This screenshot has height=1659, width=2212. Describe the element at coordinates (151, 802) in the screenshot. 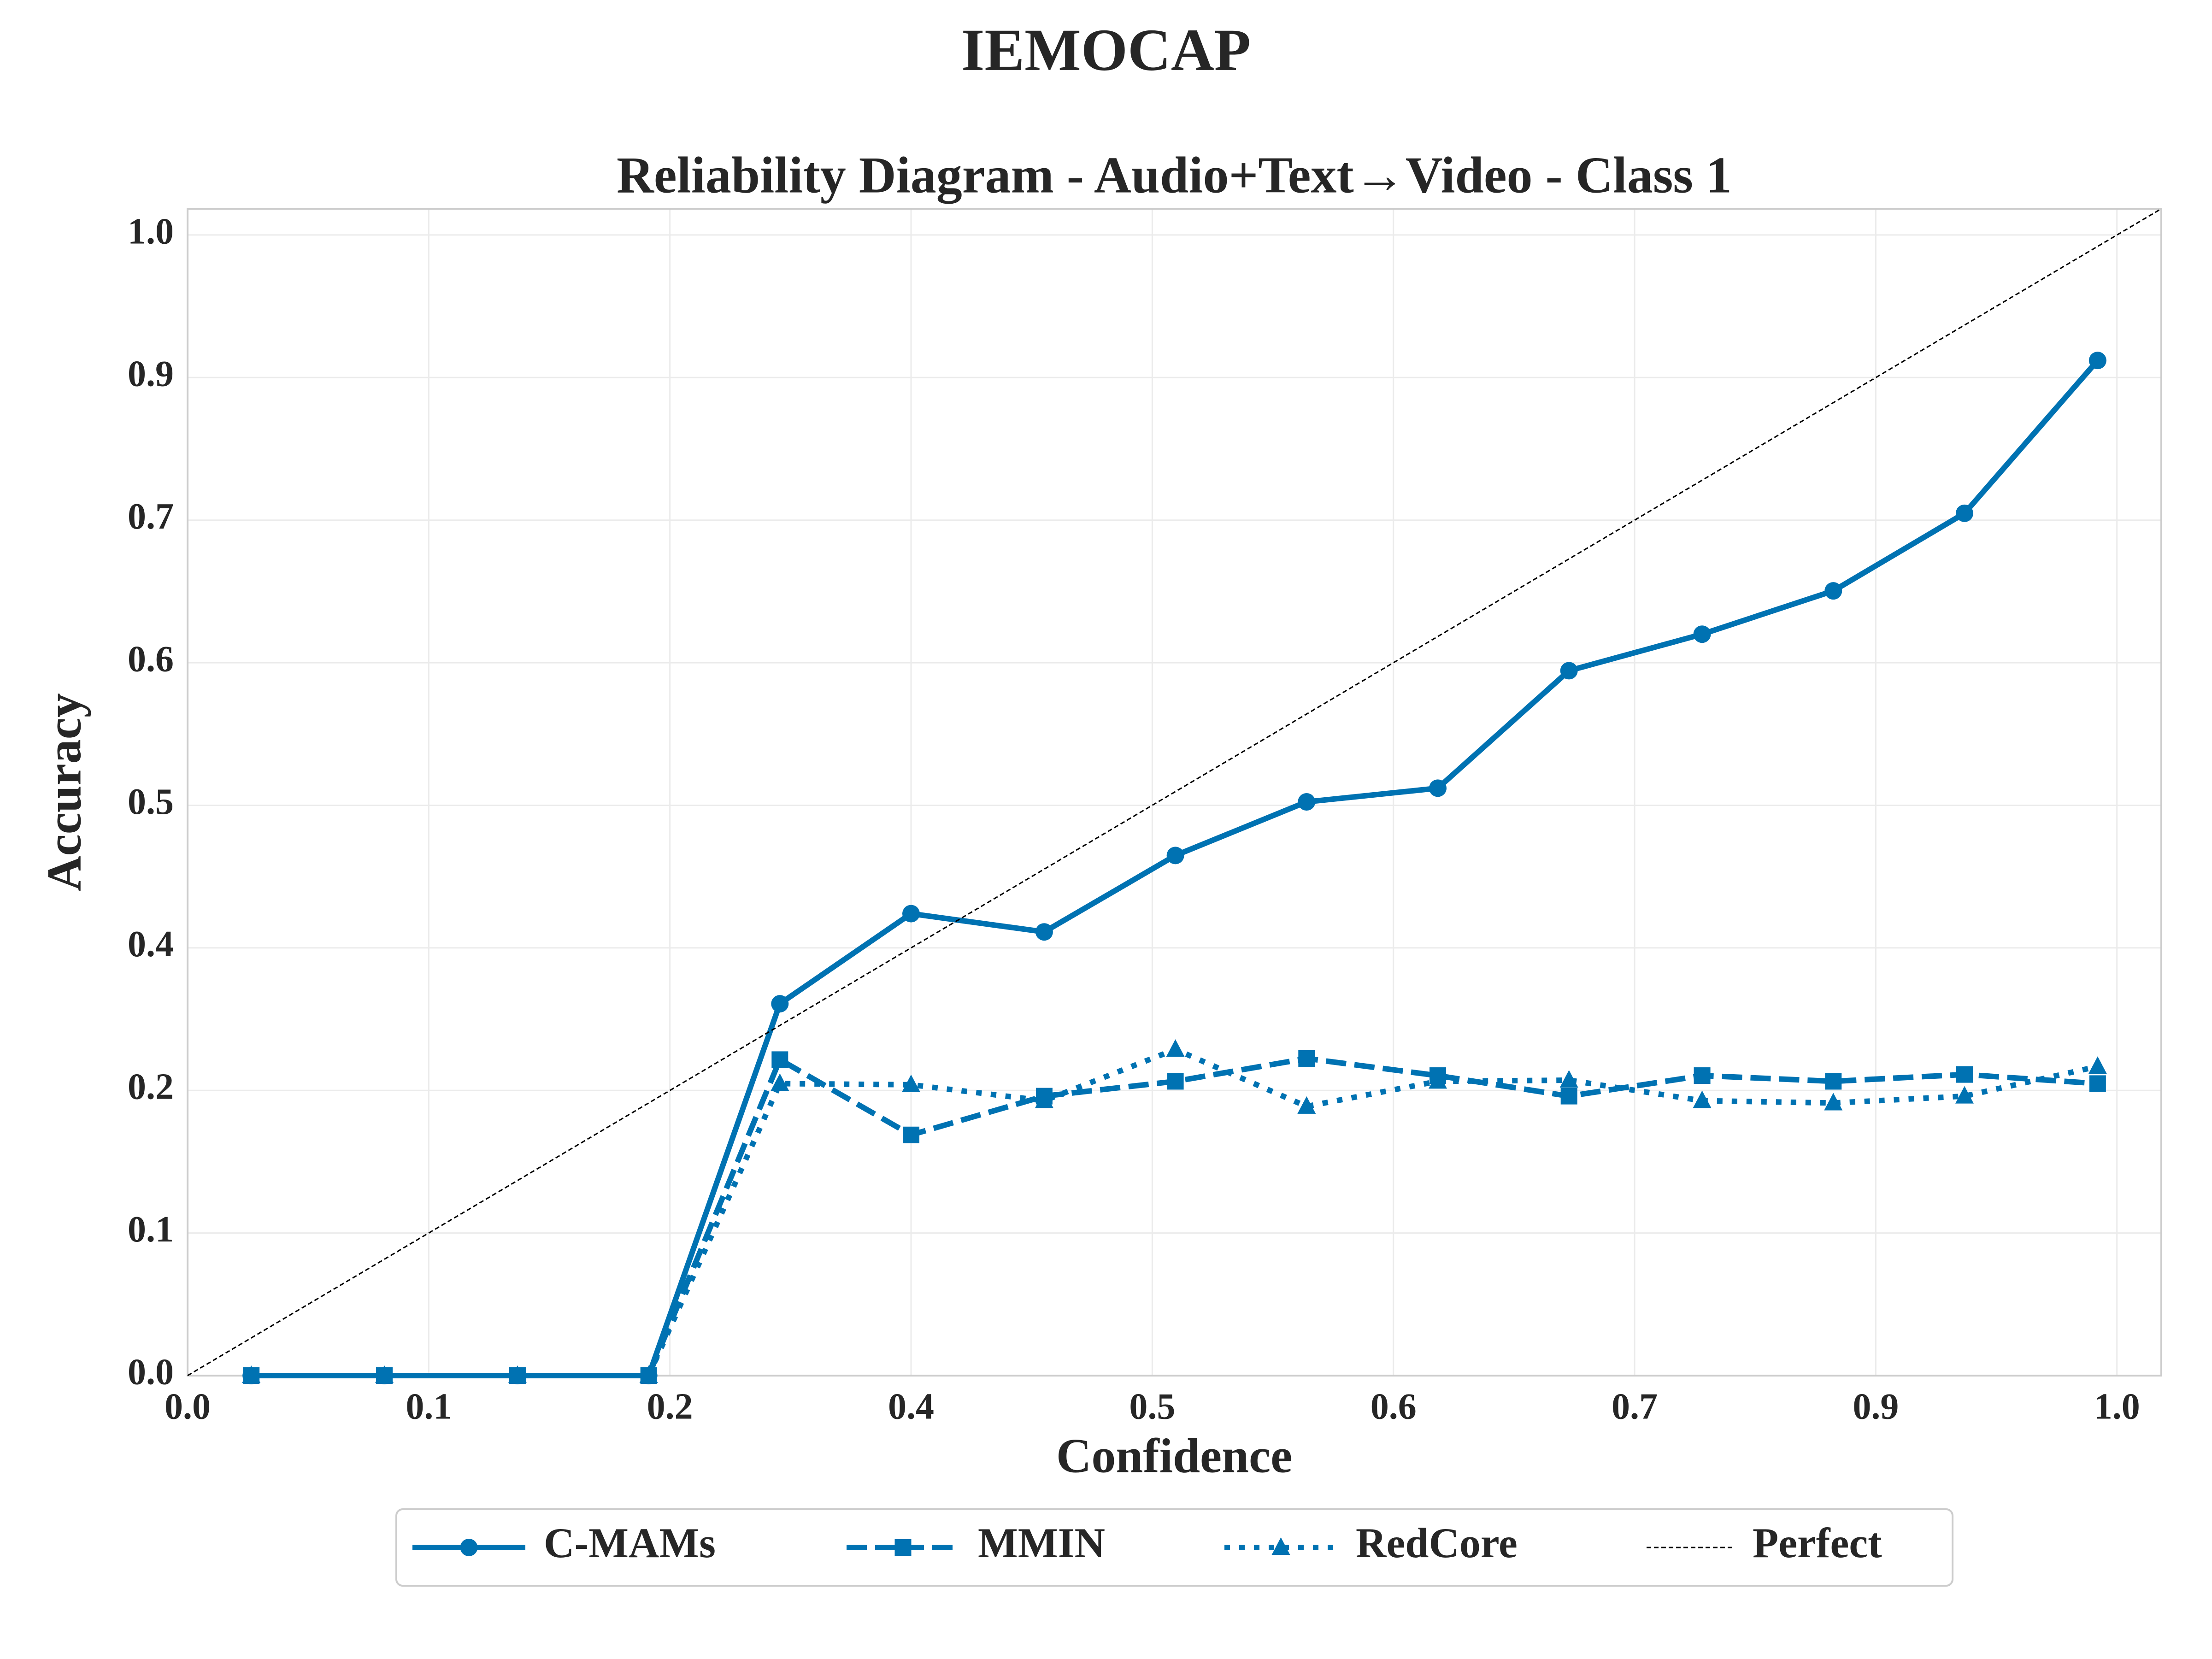

I see `y-tick-label: 0.5` at that location.